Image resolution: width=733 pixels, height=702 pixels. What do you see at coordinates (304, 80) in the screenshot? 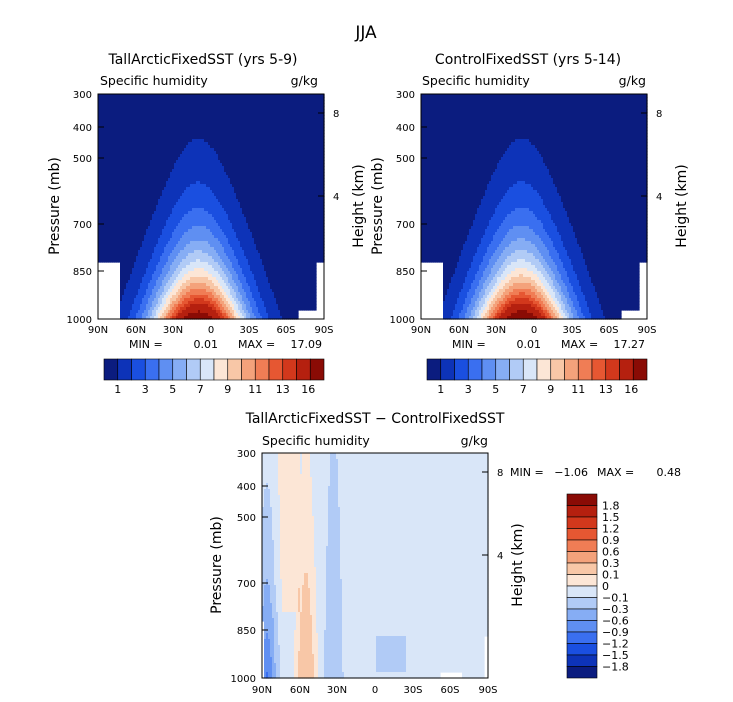
I see `units-label: g/kg` at bounding box center [304, 80].